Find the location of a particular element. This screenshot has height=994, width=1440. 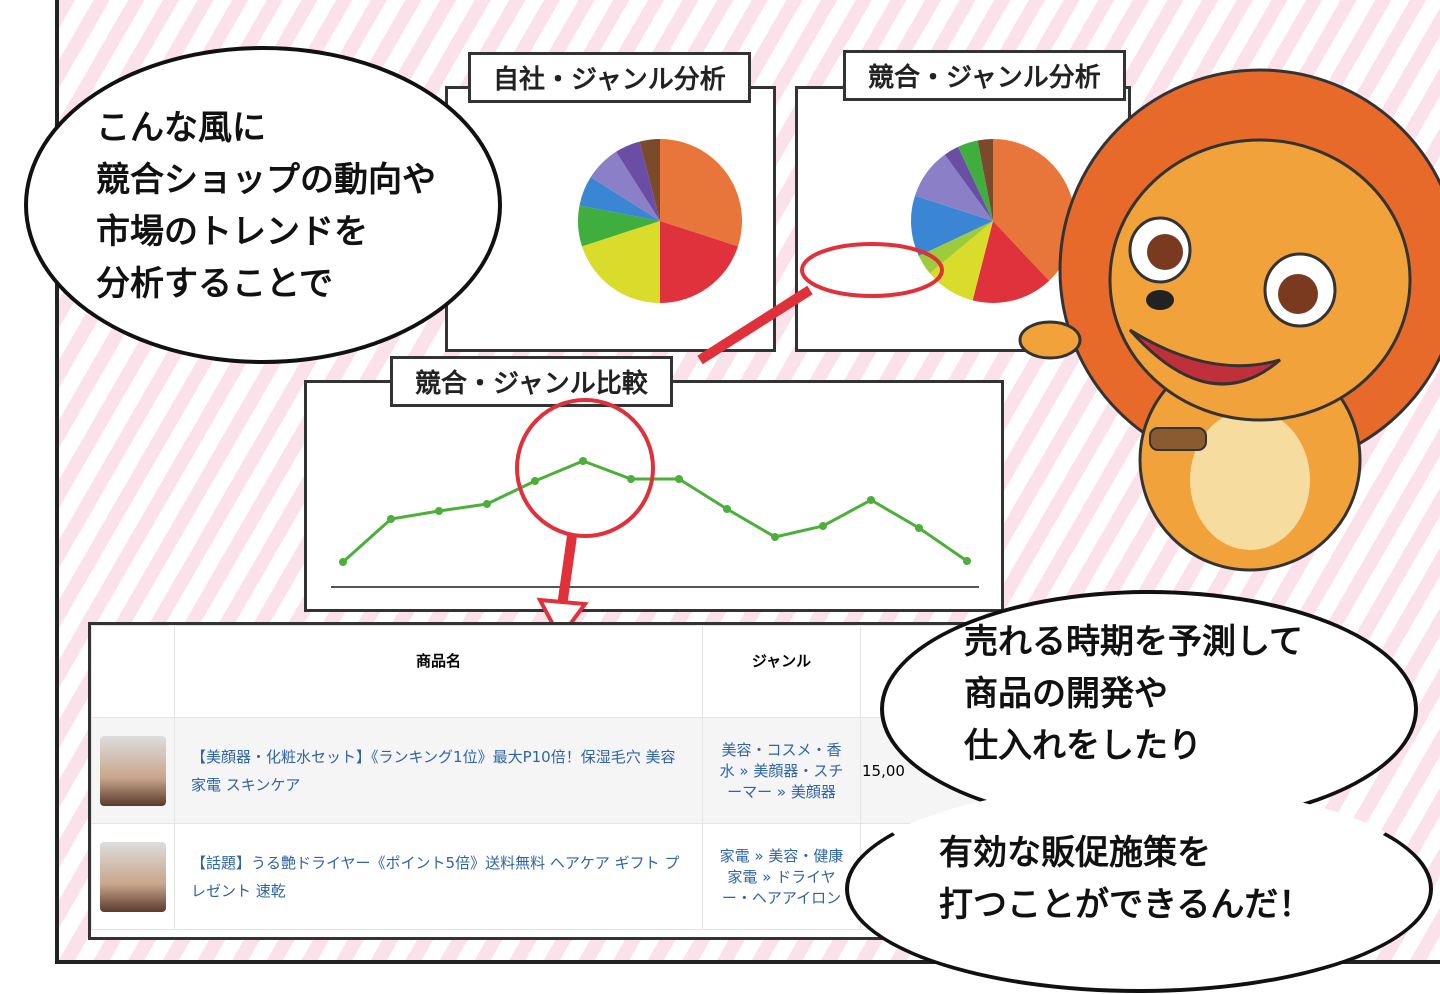

own-genre-title: 自社・ジャンル分析 is located at coordinates (609, 77).